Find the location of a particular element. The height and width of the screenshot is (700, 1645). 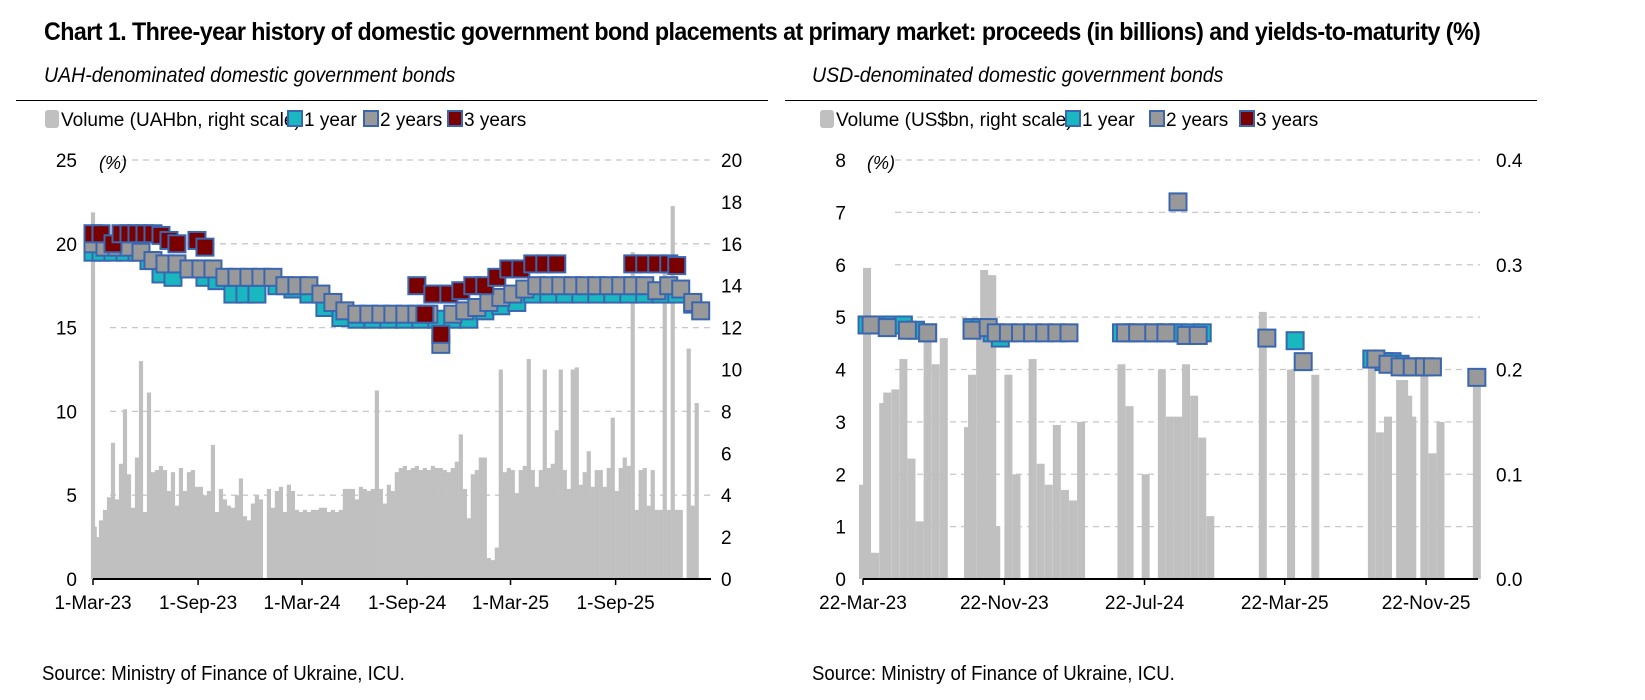

uah-legend-label: 3 years is located at coordinates (495, 120).